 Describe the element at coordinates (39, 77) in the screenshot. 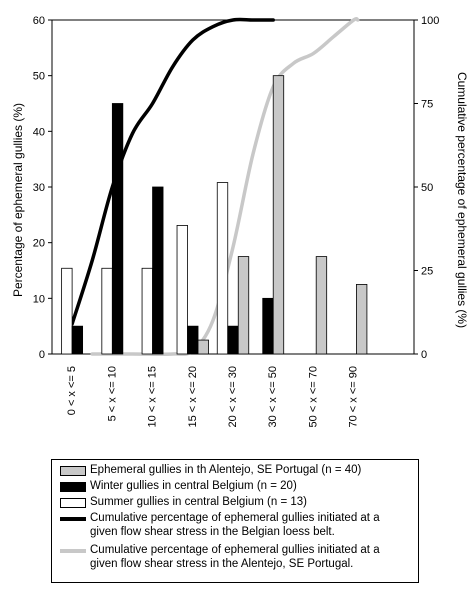

I see `y-tick-label: 50` at that location.